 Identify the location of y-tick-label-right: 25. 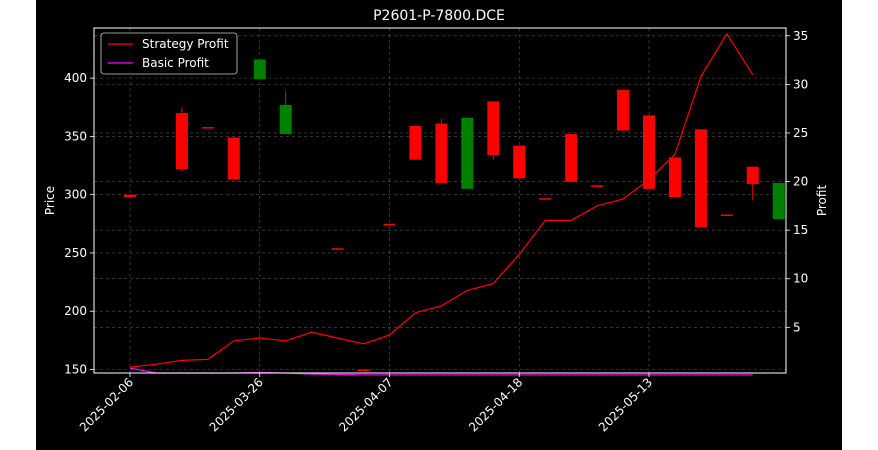
(800, 133).